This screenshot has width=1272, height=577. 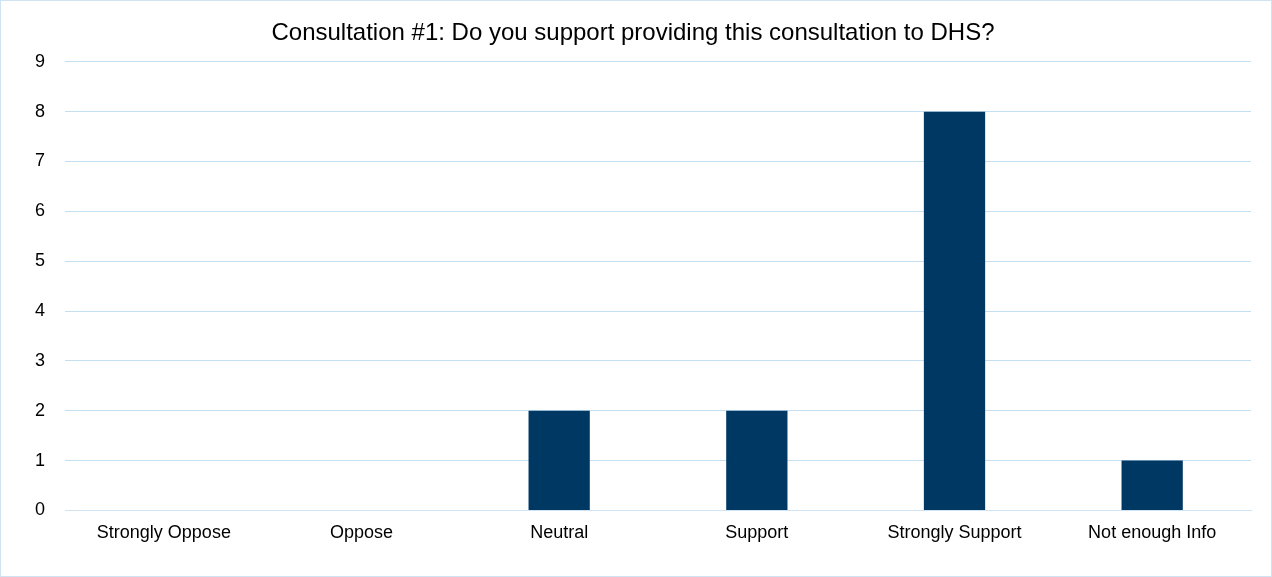 What do you see at coordinates (1152, 532) in the screenshot?
I see `x-tick-label: Not enough Info` at bounding box center [1152, 532].